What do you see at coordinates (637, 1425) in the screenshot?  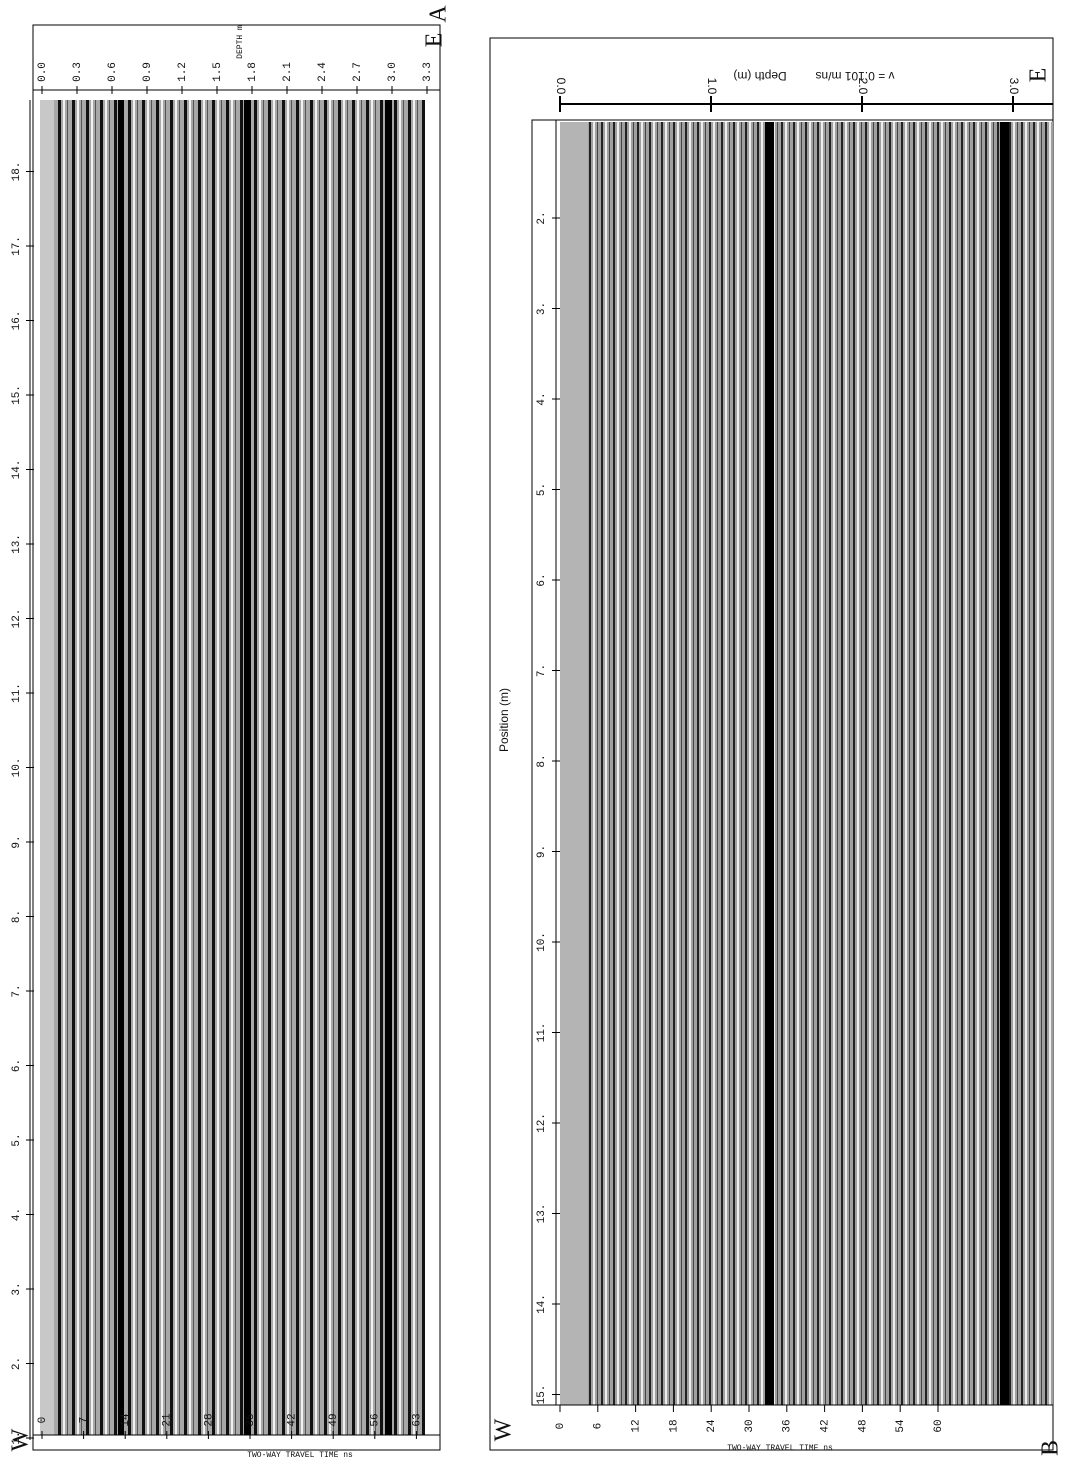 I see `time-tick-label: 12` at bounding box center [637, 1425].